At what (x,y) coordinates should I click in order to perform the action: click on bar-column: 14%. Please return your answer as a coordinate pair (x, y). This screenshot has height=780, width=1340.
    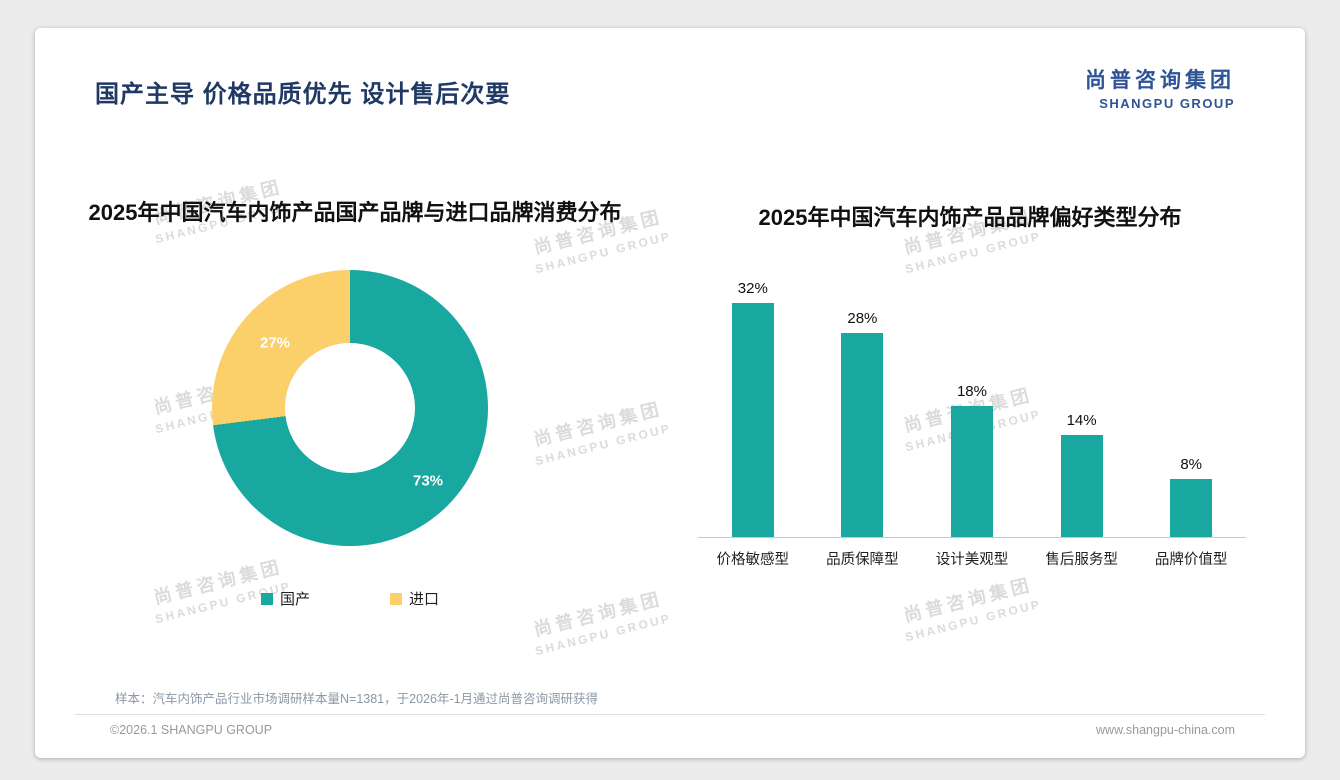
    Looking at the image, I should click on (1081, 474).